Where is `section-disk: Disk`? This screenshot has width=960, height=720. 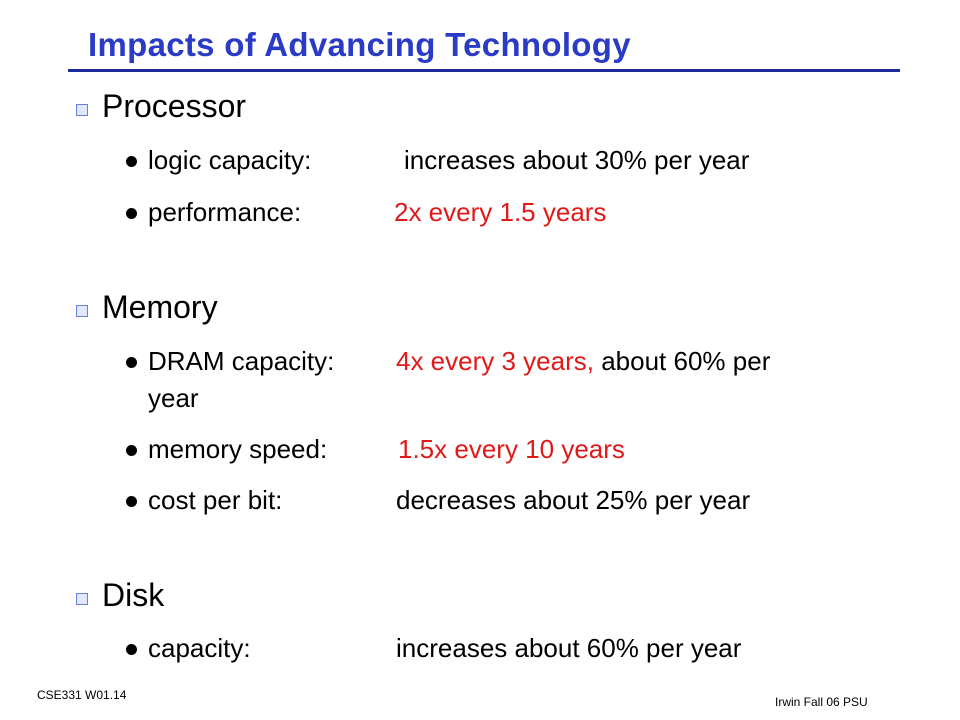 section-disk: Disk is located at coordinates (120, 595).